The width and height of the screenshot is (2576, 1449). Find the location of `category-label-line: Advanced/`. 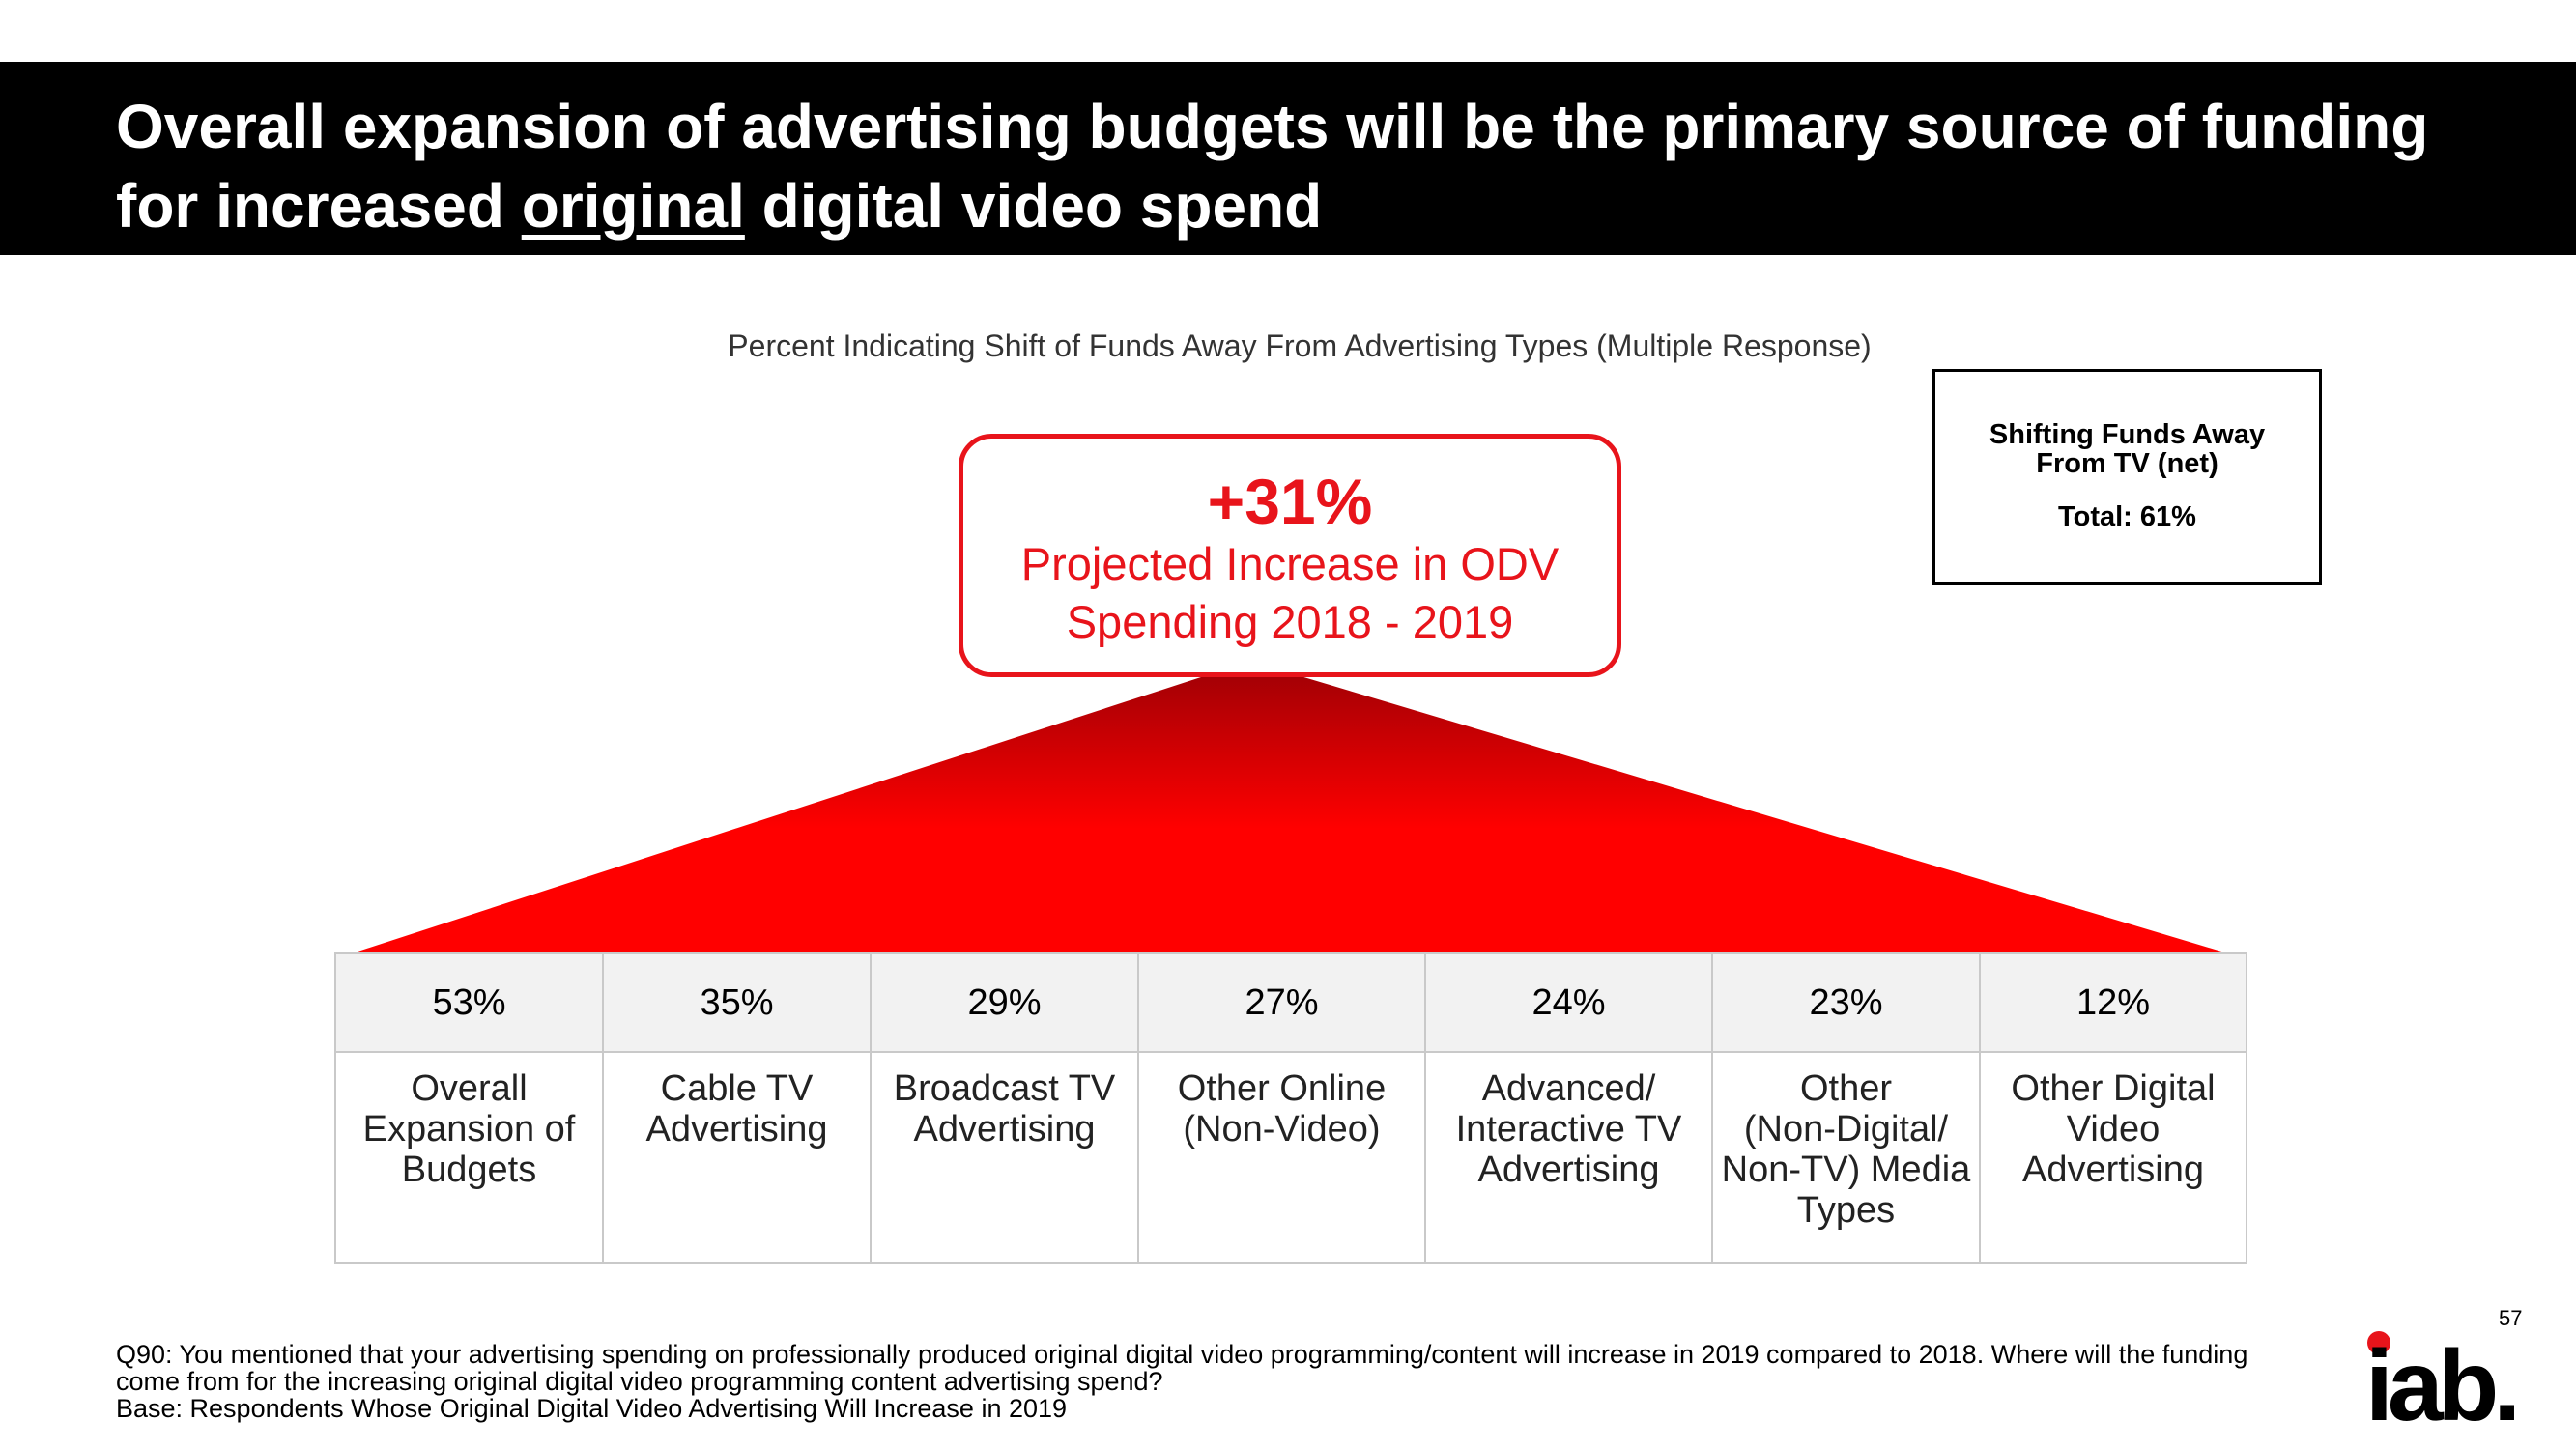

category-label-line: Advanced/ is located at coordinates (1569, 1088).